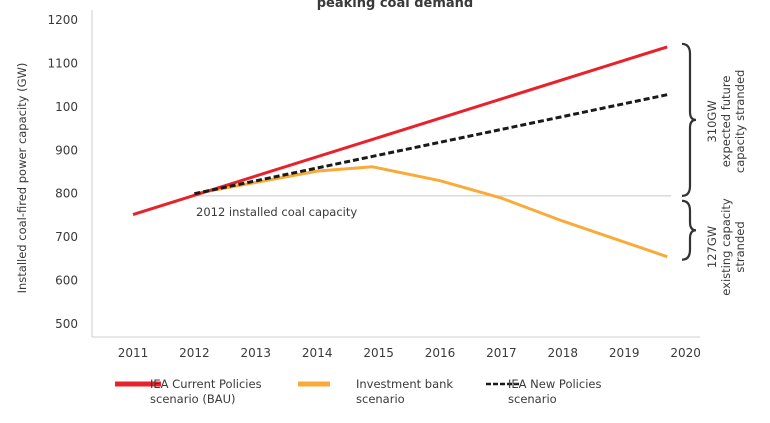 Image resolution: width=770 pixels, height=423 pixels. Describe the element at coordinates (62, 63) in the screenshot. I see `y-tick-label: 1100` at that location.